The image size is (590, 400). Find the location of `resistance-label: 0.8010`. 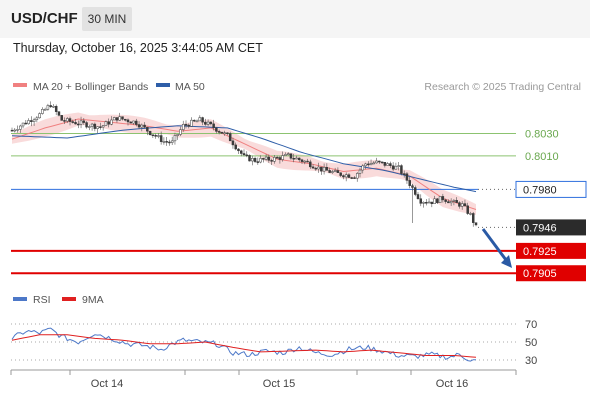

resistance-label: 0.8010 is located at coordinates (542, 157).